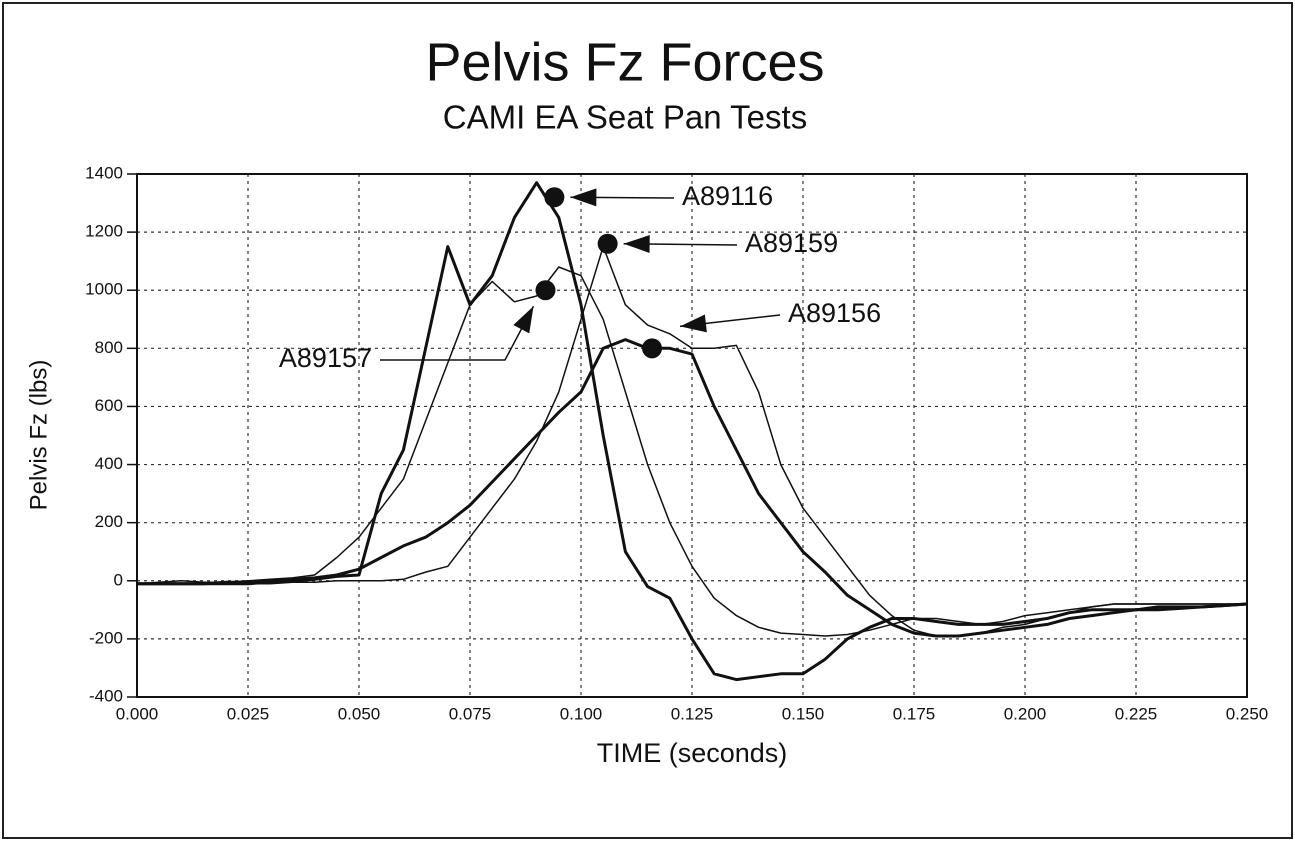  What do you see at coordinates (359, 713) in the screenshot?
I see `x-tick-label: 0.050` at bounding box center [359, 713].